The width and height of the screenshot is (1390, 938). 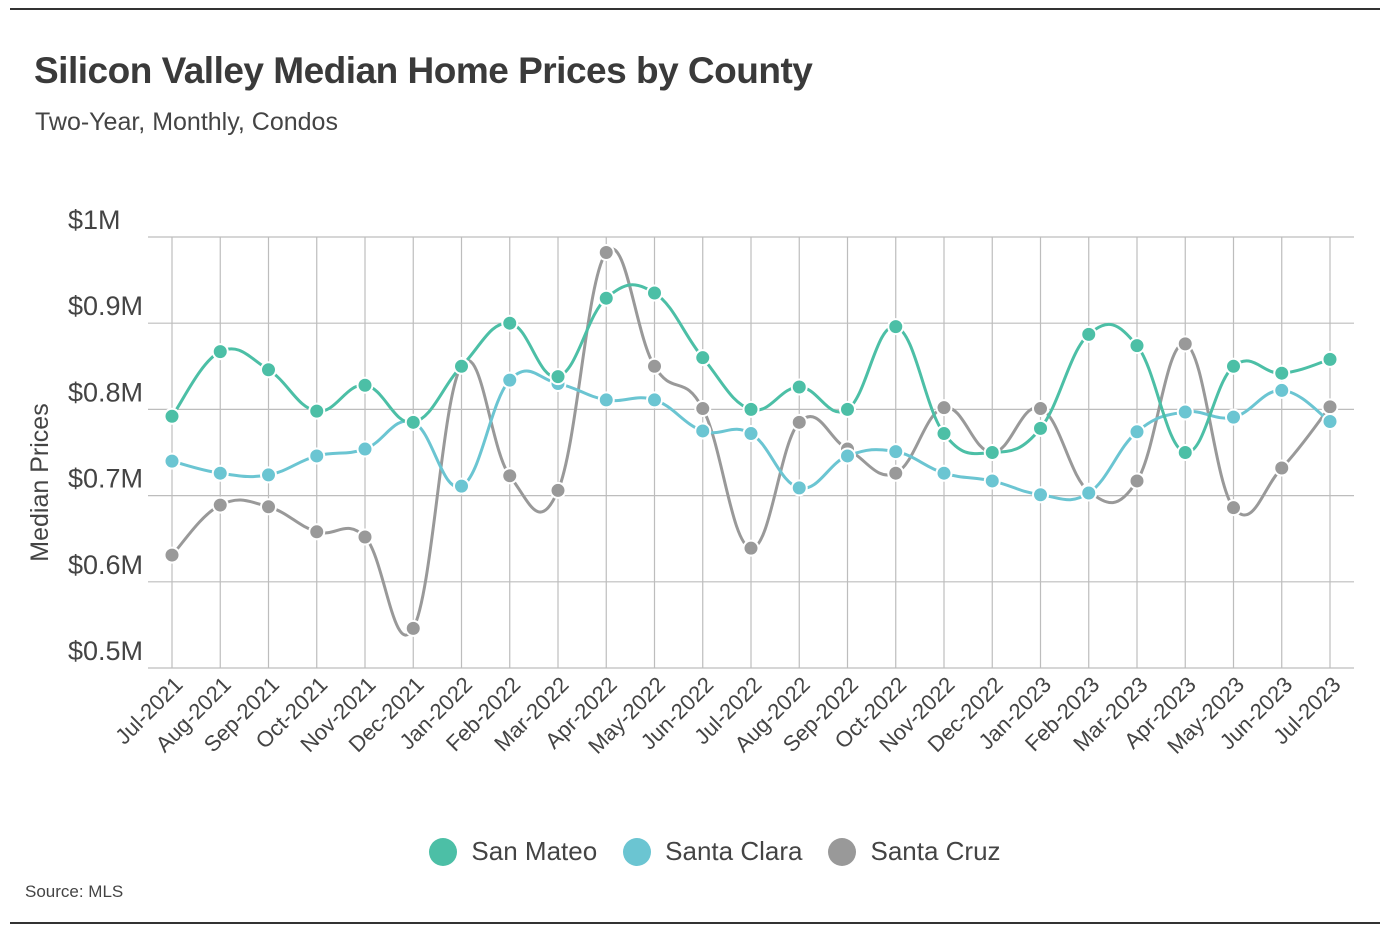 I want to click on y-tick-label: $0.8M, so click(x=105, y=392).